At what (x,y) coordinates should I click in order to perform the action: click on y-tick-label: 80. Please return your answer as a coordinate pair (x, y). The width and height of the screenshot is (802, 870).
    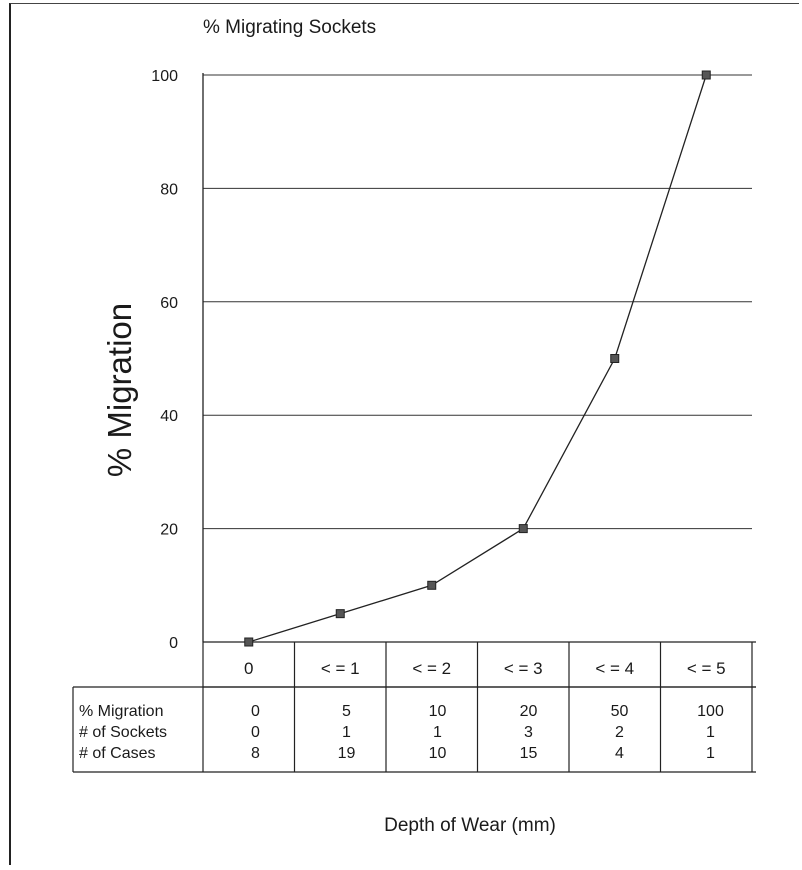
    Looking at the image, I should click on (169, 189).